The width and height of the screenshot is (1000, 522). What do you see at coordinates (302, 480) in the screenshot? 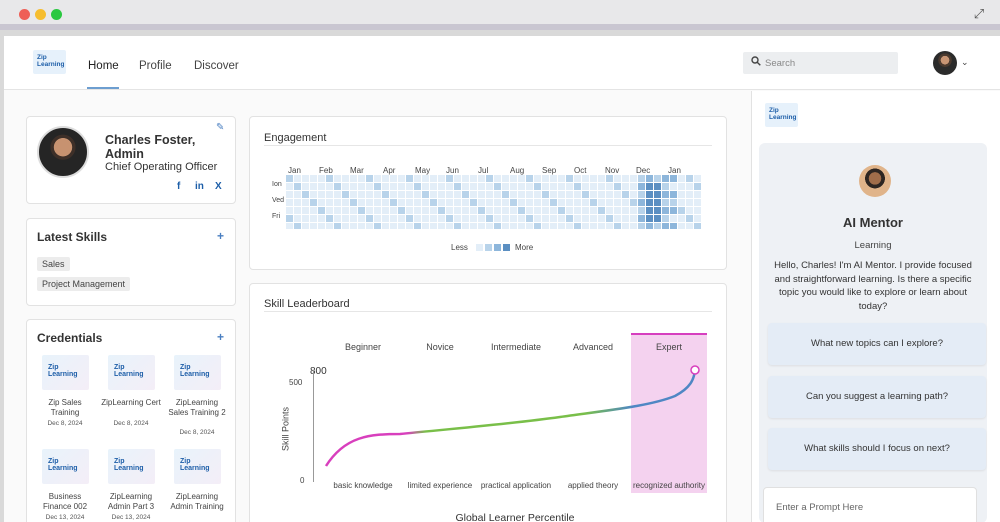
I see `y-tick: 0` at bounding box center [302, 480].